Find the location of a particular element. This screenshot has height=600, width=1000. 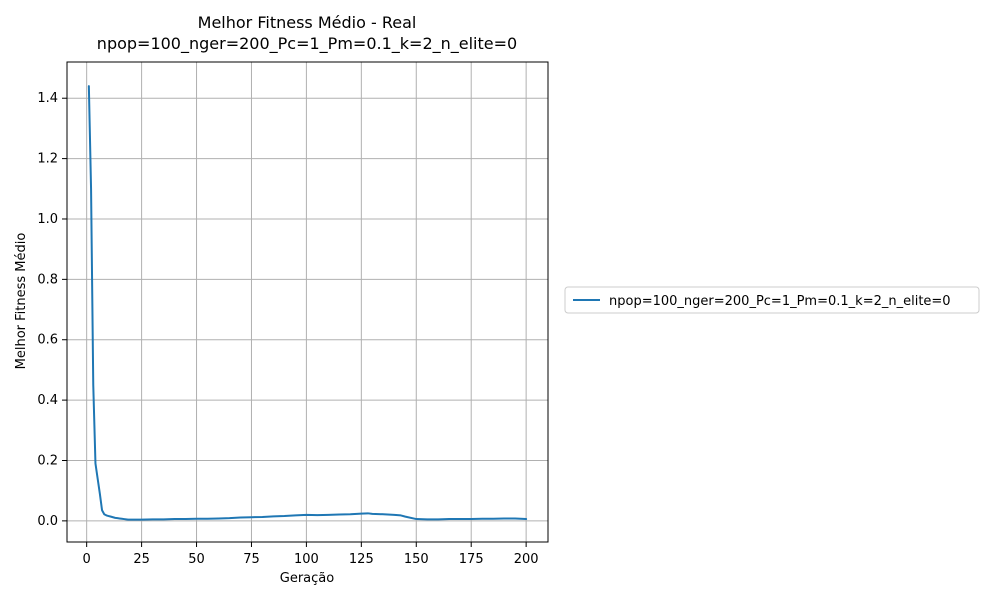

x-tick-label: 100 is located at coordinates (306, 559).